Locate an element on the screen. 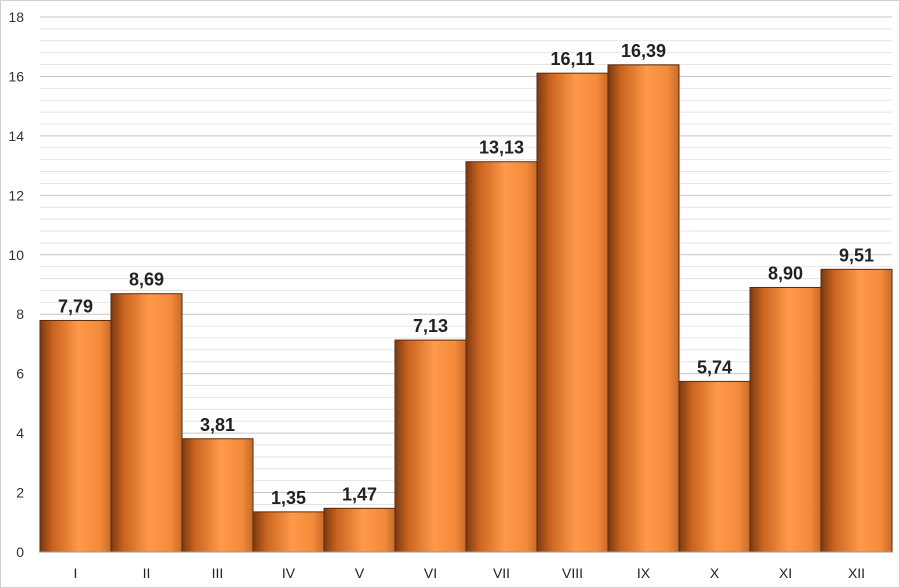 This screenshot has height=588, width=900. x-tick-label: II is located at coordinates (147, 573).